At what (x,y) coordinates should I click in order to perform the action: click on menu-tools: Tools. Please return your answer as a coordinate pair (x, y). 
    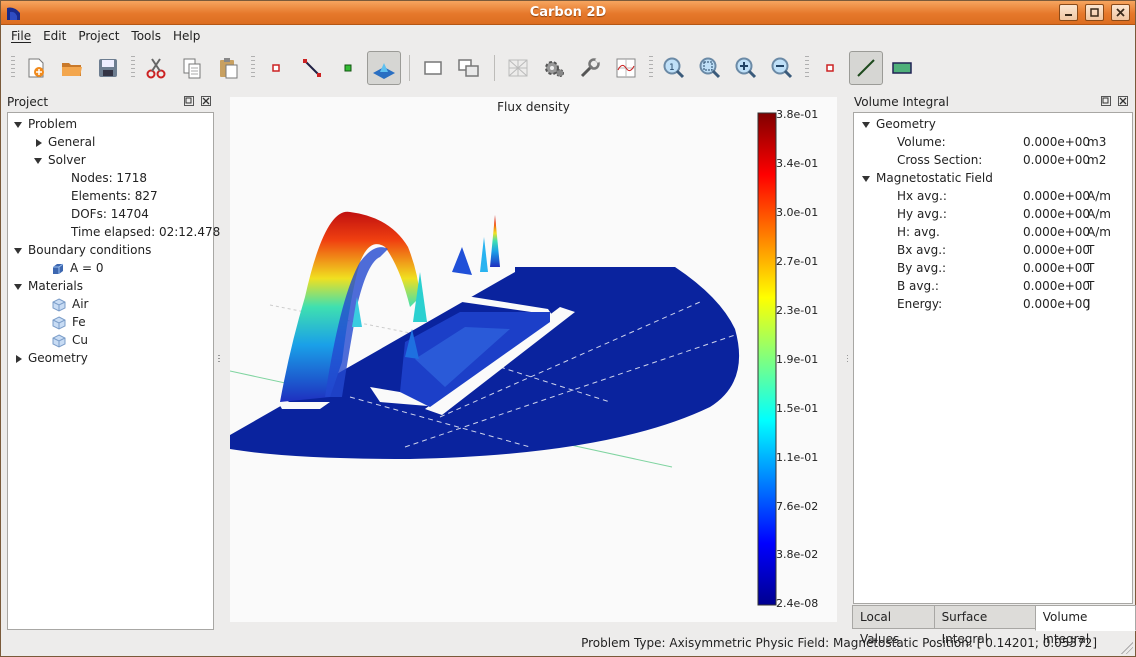
    Looking at the image, I should click on (146, 36).